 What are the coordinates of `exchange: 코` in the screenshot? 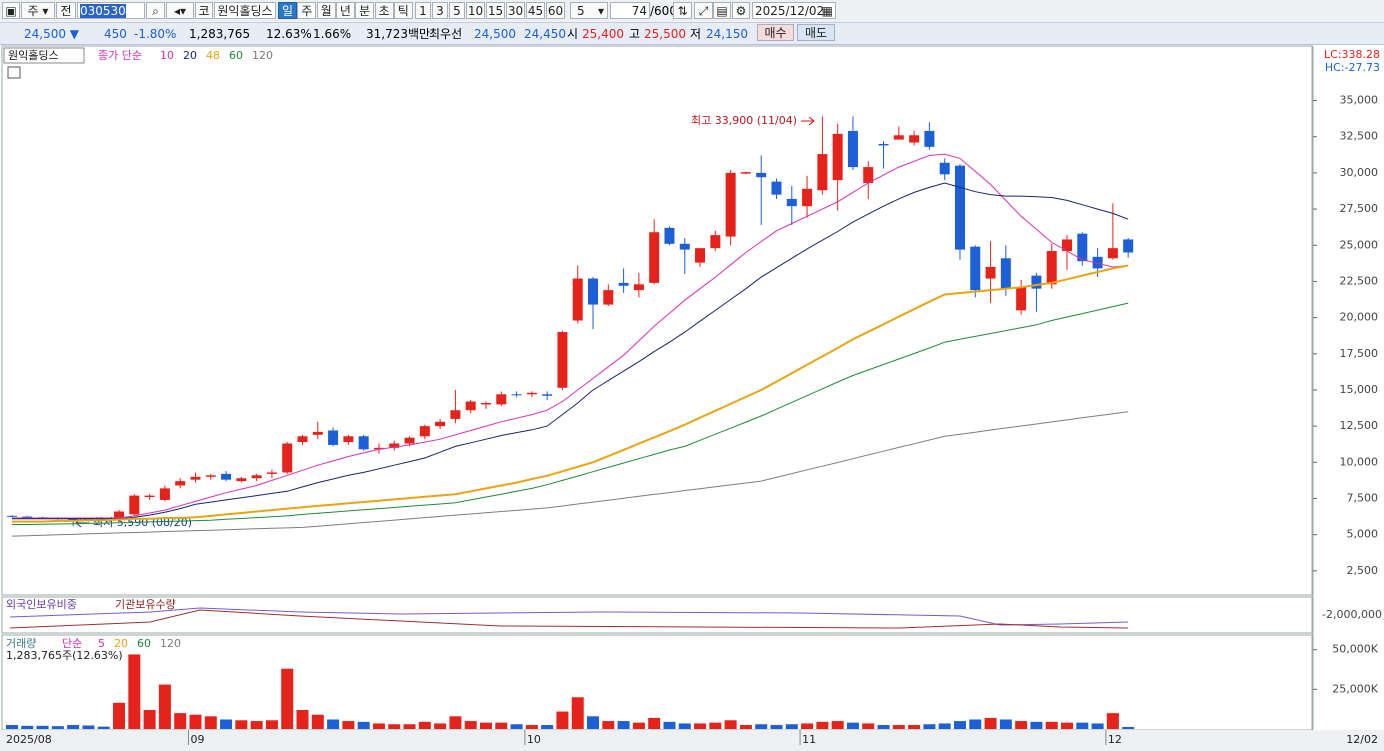 It's located at (204, 10).